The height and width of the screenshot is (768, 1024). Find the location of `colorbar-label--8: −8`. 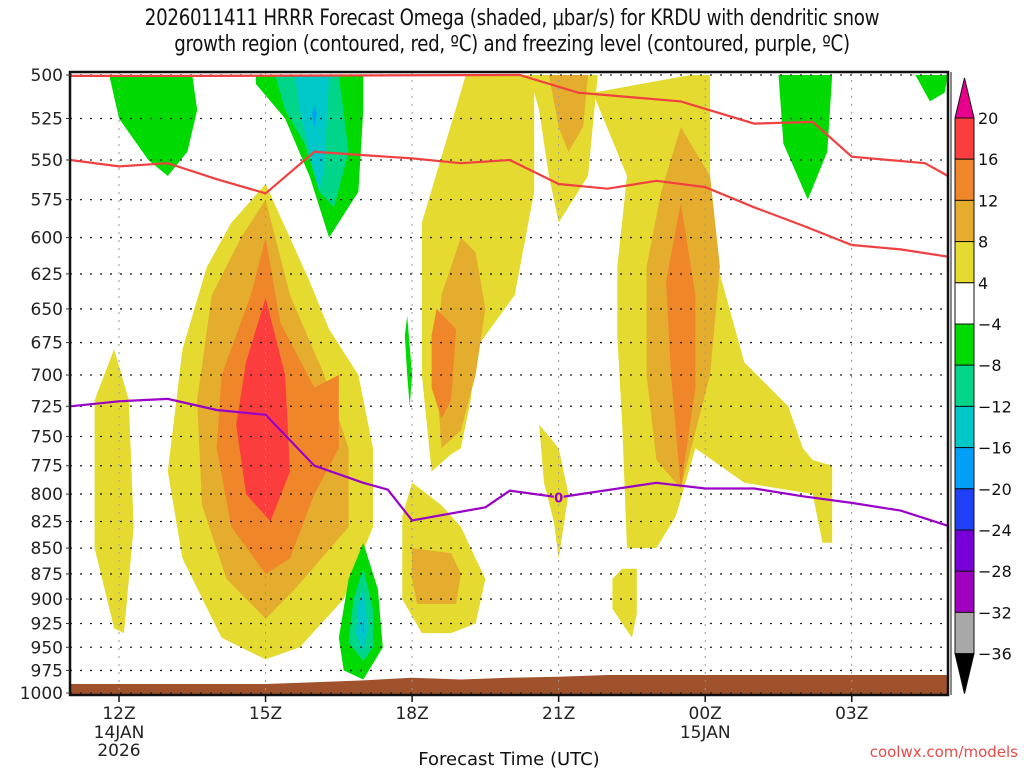

colorbar-label--8: −8 is located at coordinates (990, 365).